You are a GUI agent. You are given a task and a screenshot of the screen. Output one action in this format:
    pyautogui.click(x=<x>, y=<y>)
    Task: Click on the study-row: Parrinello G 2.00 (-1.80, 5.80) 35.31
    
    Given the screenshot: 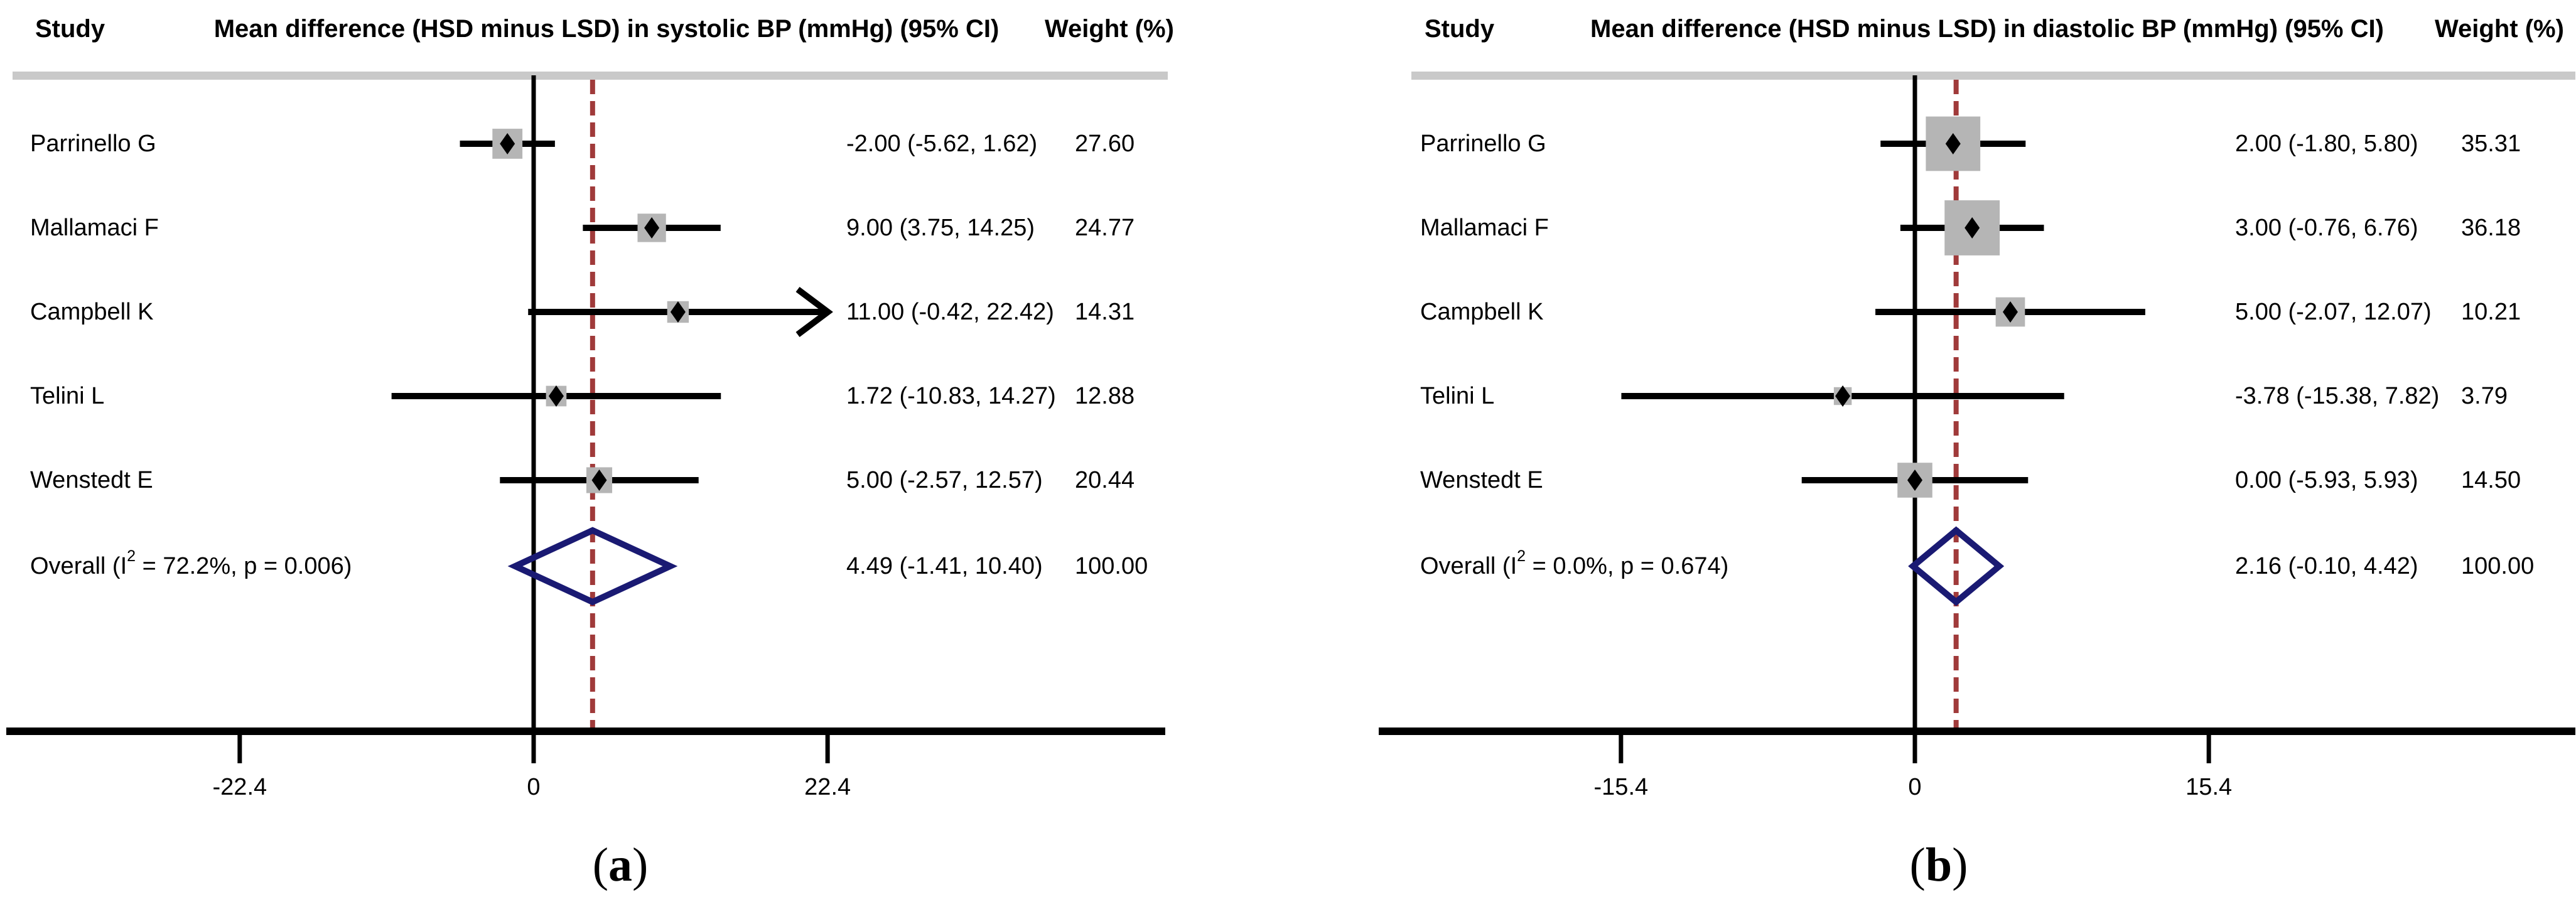 What is the action you would take?
    pyautogui.click(x=1970, y=143)
    